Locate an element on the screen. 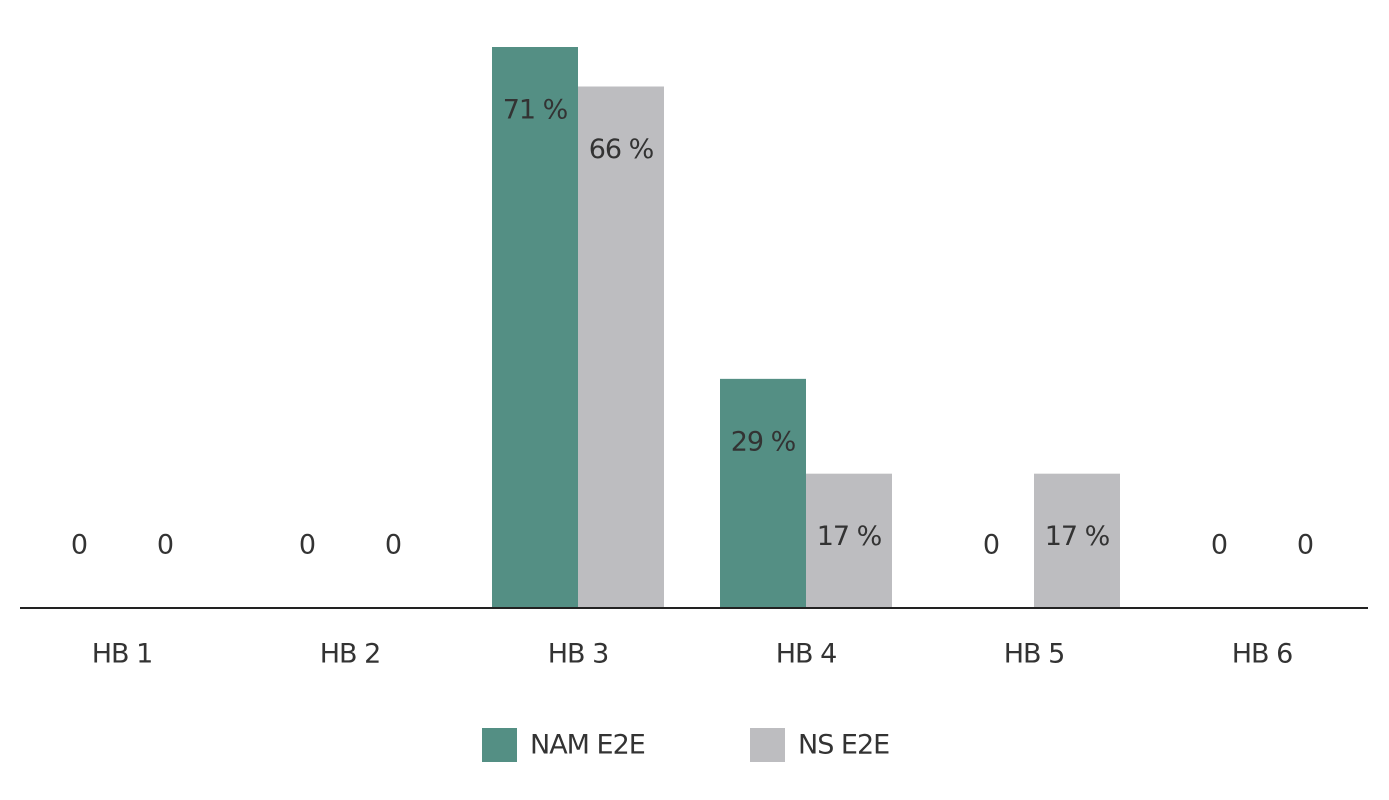 This screenshot has height=800, width=1389. legend-label: NAM E2E is located at coordinates (587, 745).